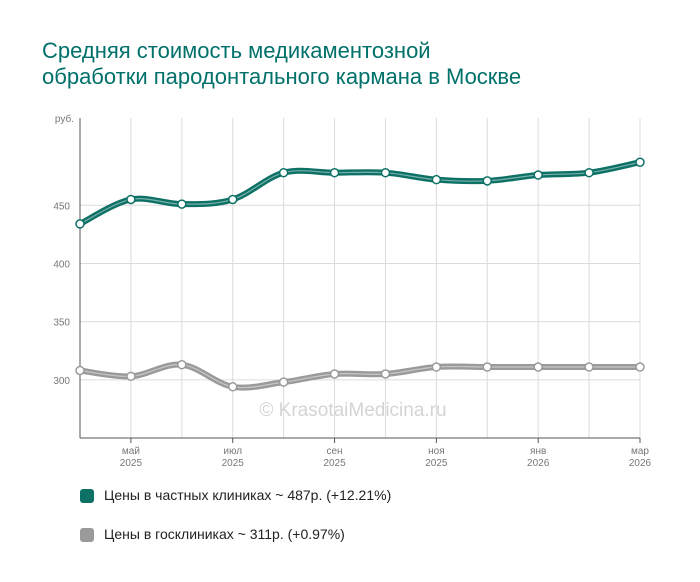 The height and width of the screenshot is (582, 700). What do you see at coordinates (232, 451) in the screenshot?
I see `x-tick-label-month-3: июл` at bounding box center [232, 451].